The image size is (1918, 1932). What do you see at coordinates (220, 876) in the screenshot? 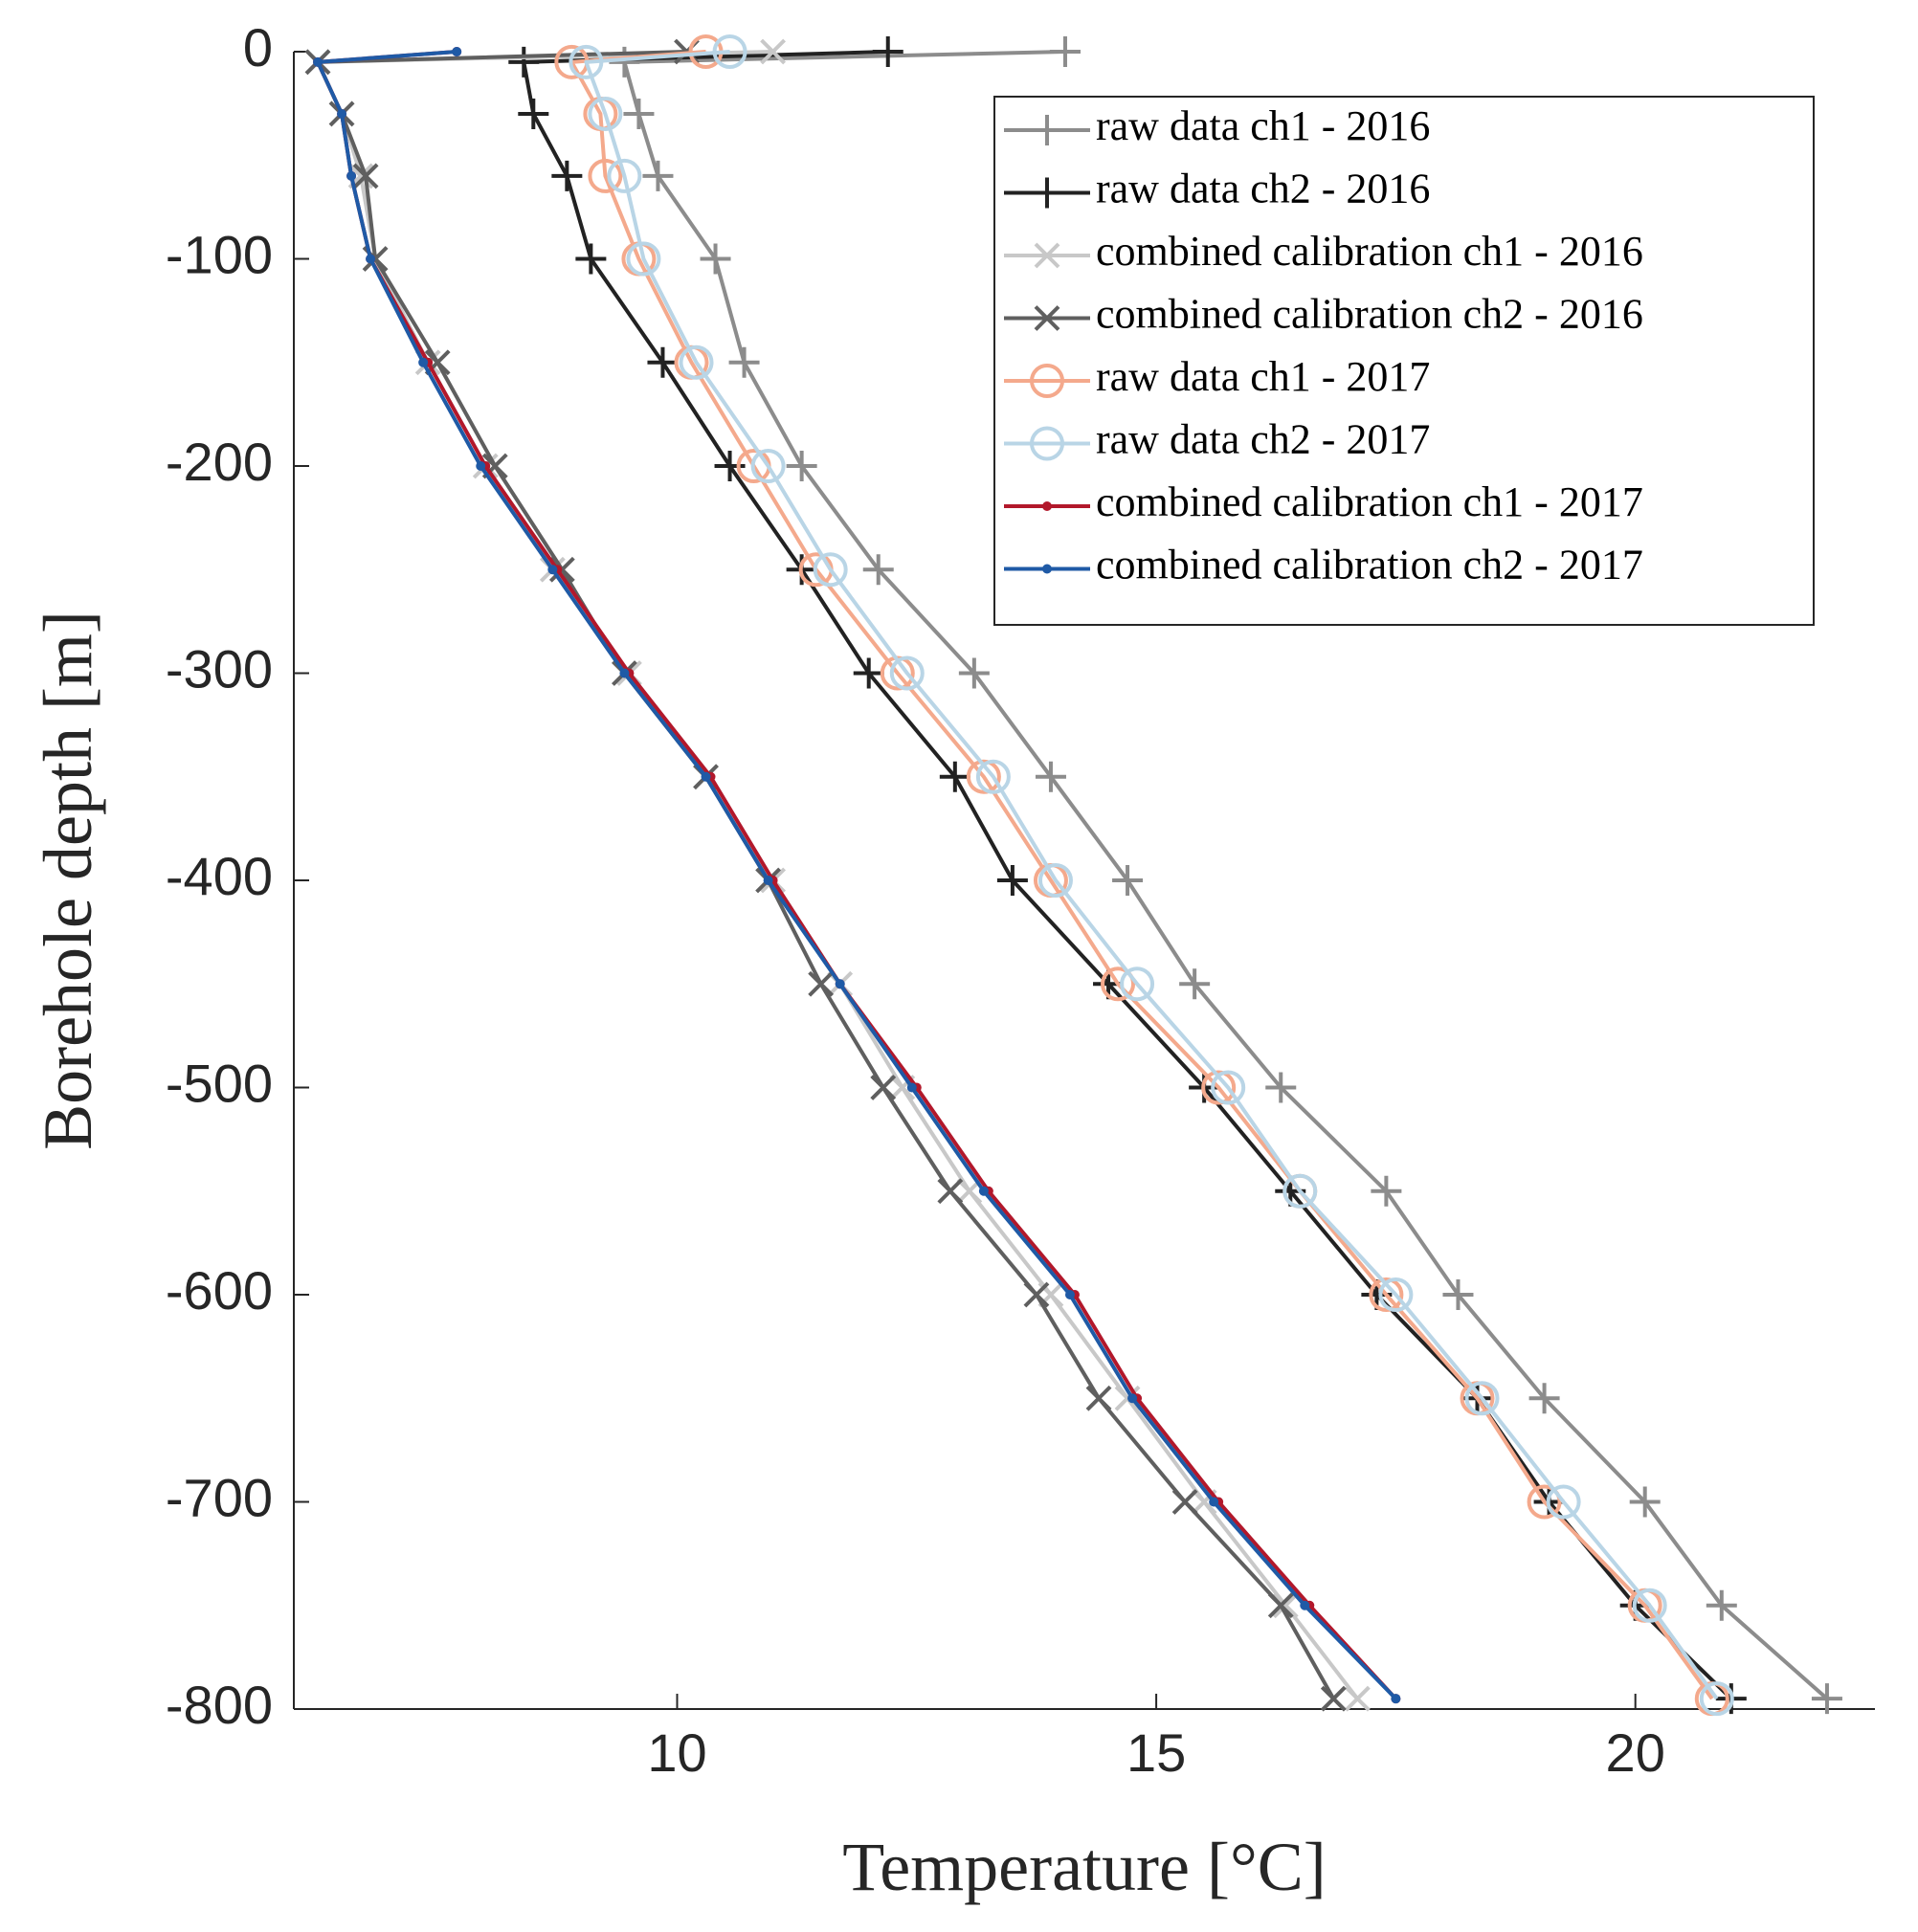
I see `y-tick-label: -400` at bounding box center [220, 876].